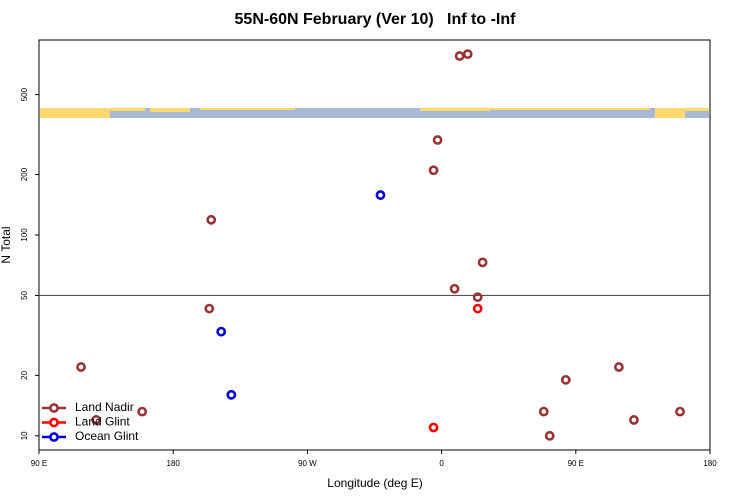 The width and height of the screenshot is (750, 500). I want to click on legend-label: Ocean Glint, so click(107, 436).